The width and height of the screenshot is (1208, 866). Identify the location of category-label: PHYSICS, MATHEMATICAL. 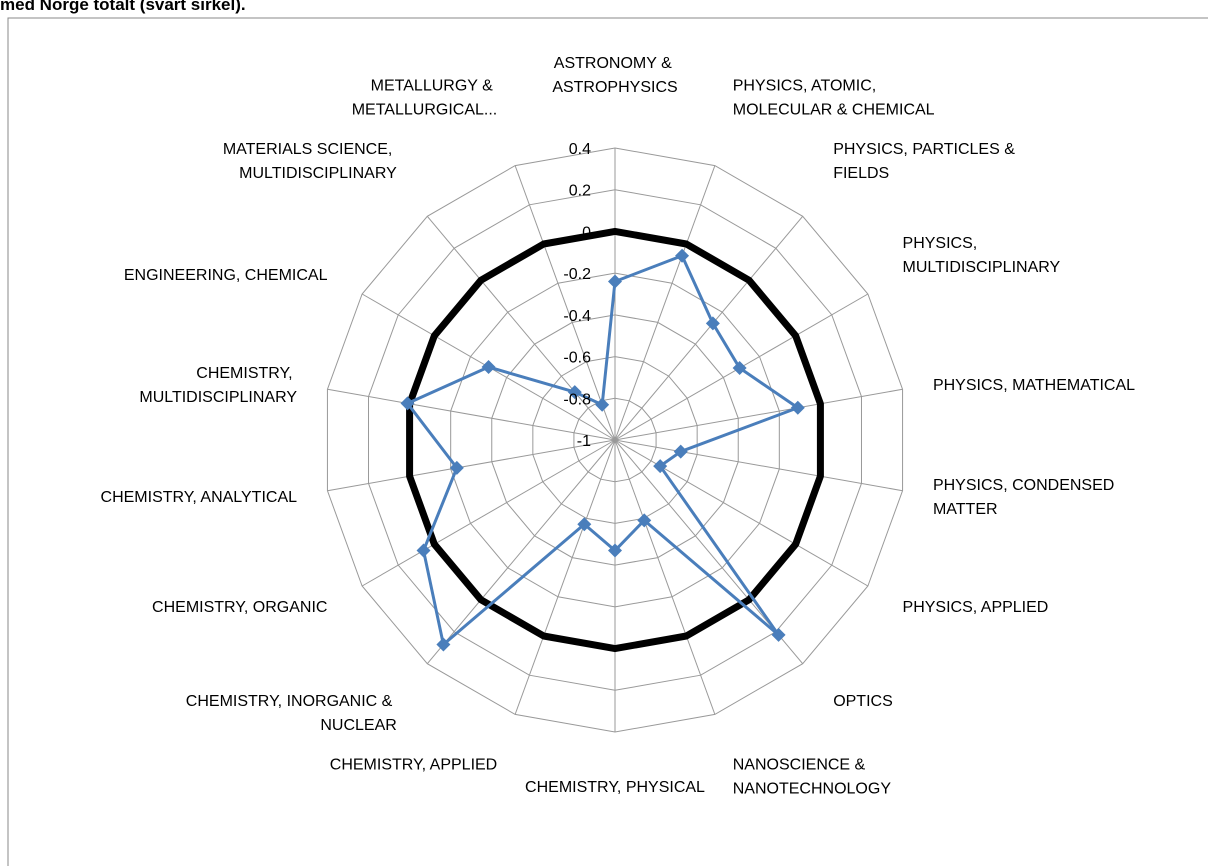
(1034, 385).